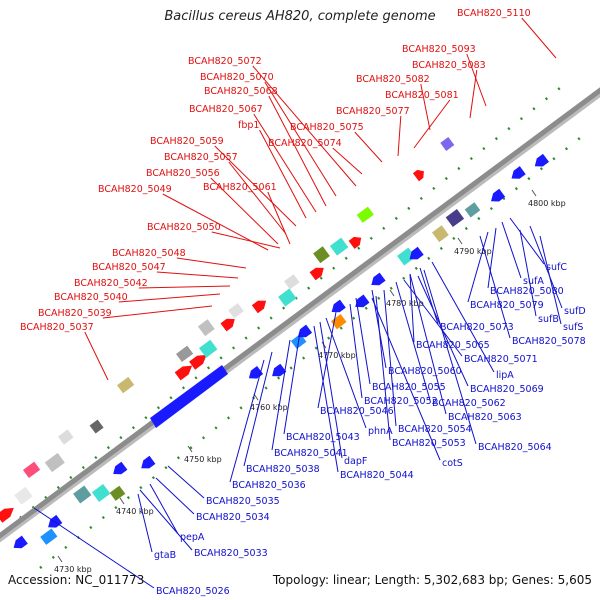 The image size is (600, 600). I want to click on forward-gene-label: BCAH820_5042, so click(111, 283).